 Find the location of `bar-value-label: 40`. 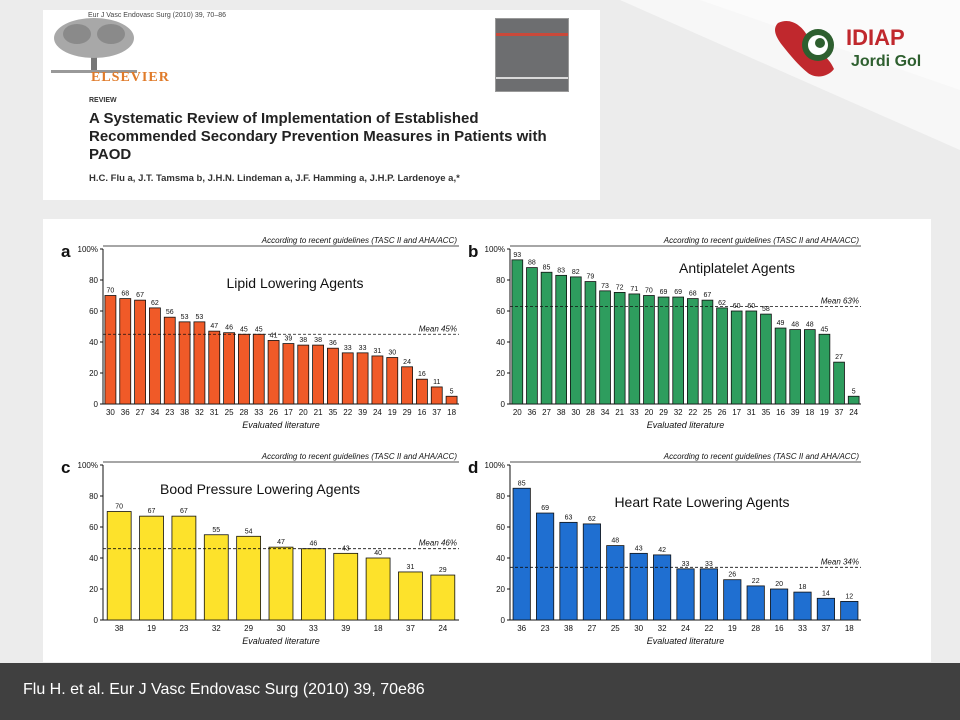

bar-value-label: 40 is located at coordinates (378, 553).